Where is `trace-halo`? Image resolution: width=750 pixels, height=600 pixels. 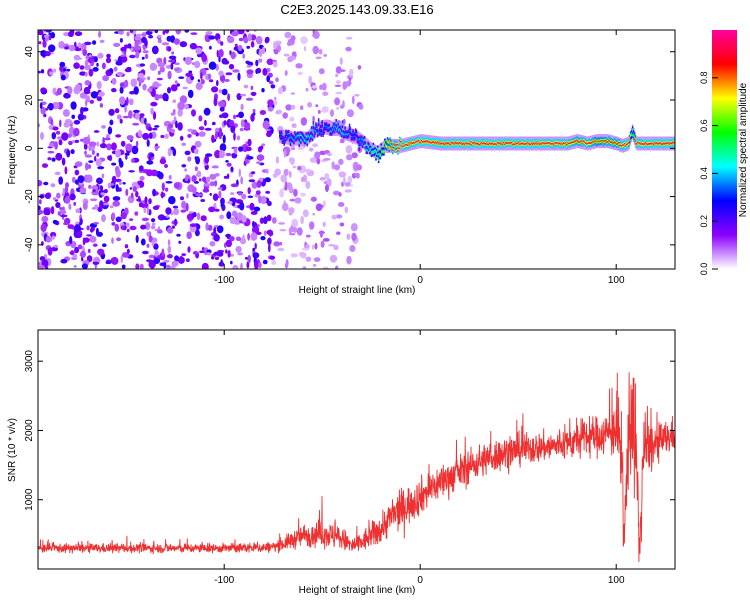
trace-halo is located at coordinates (323, 126).